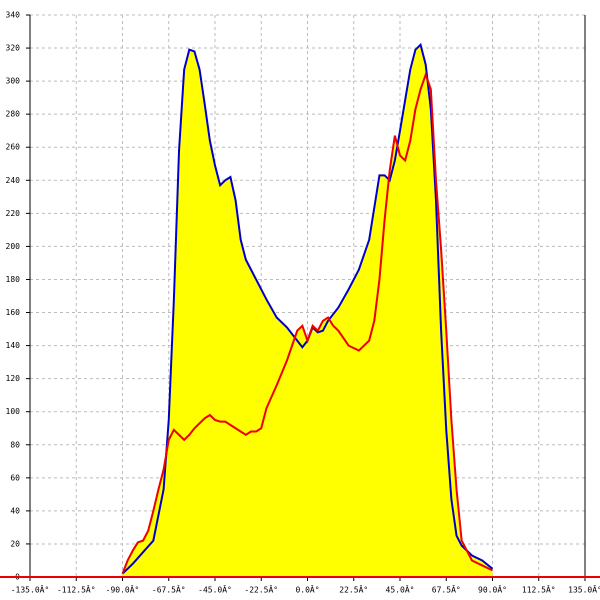 The width and height of the screenshot is (600, 600). Describe the element at coordinates (584, 589) in the screenshot. I see `x-tick-label: 135.0Â°` at that location.